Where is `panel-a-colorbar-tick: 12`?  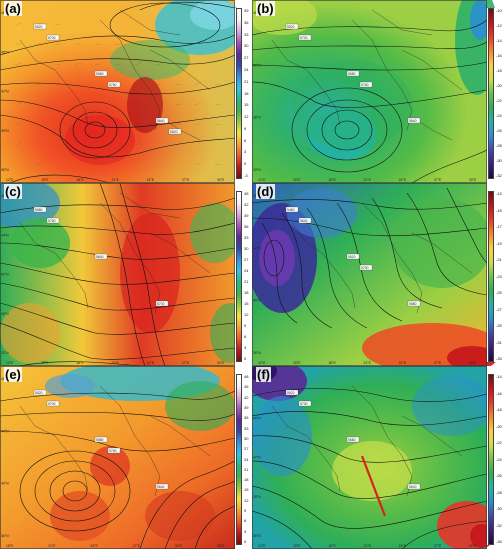
panel-a-colorbar-tick: 12 is located at coordinates (246, 117).